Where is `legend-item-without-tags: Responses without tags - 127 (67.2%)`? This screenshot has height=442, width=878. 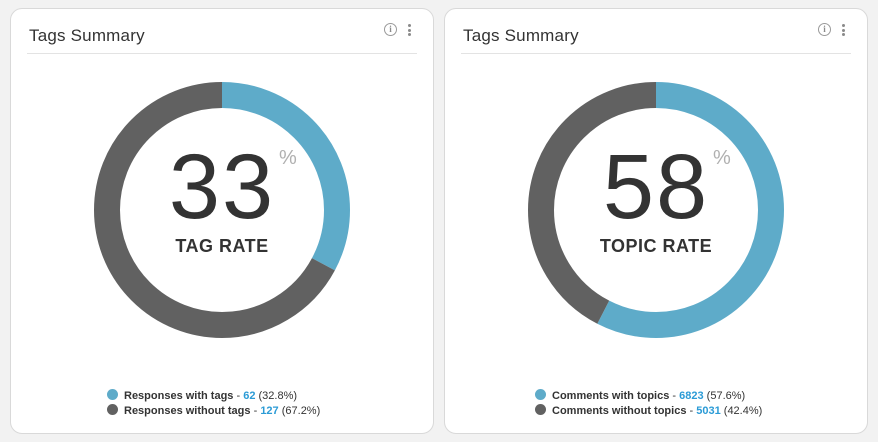 legend-item-without-tags: Responses without tags - 127 (67.2%) is located at coordinates (213, 411).